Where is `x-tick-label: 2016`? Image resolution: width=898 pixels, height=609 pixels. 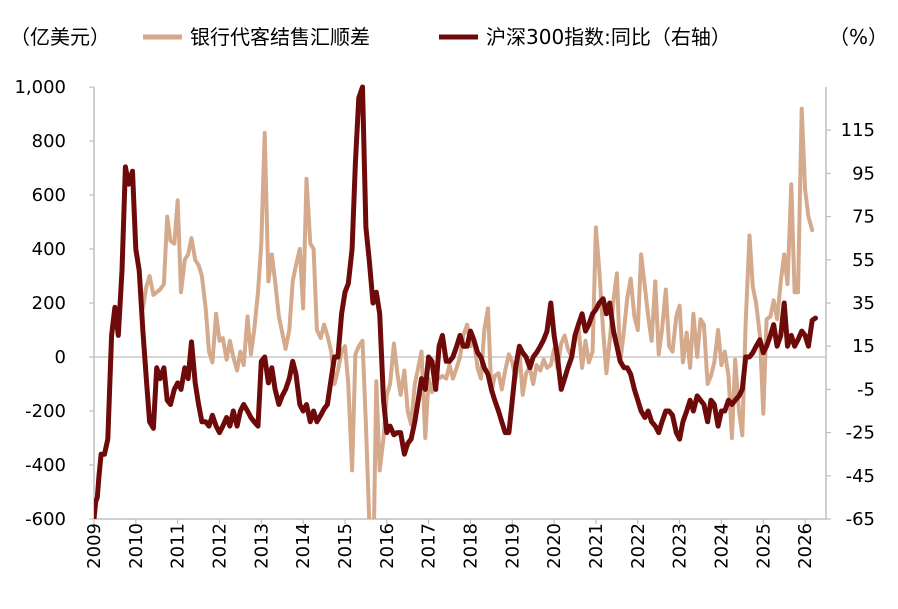 x-tick-label: 2016 is located at coordinates (387, 546).